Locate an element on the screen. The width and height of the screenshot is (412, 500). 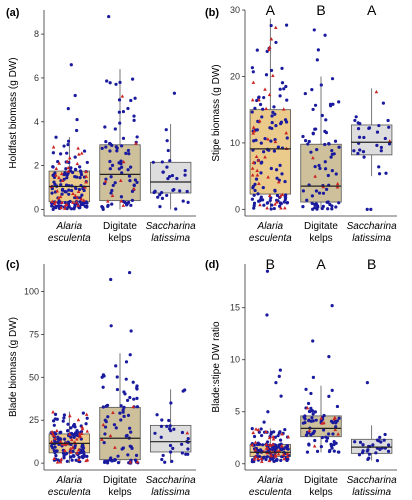
y-tick-label: 2 is located at coordinates (36, 166).